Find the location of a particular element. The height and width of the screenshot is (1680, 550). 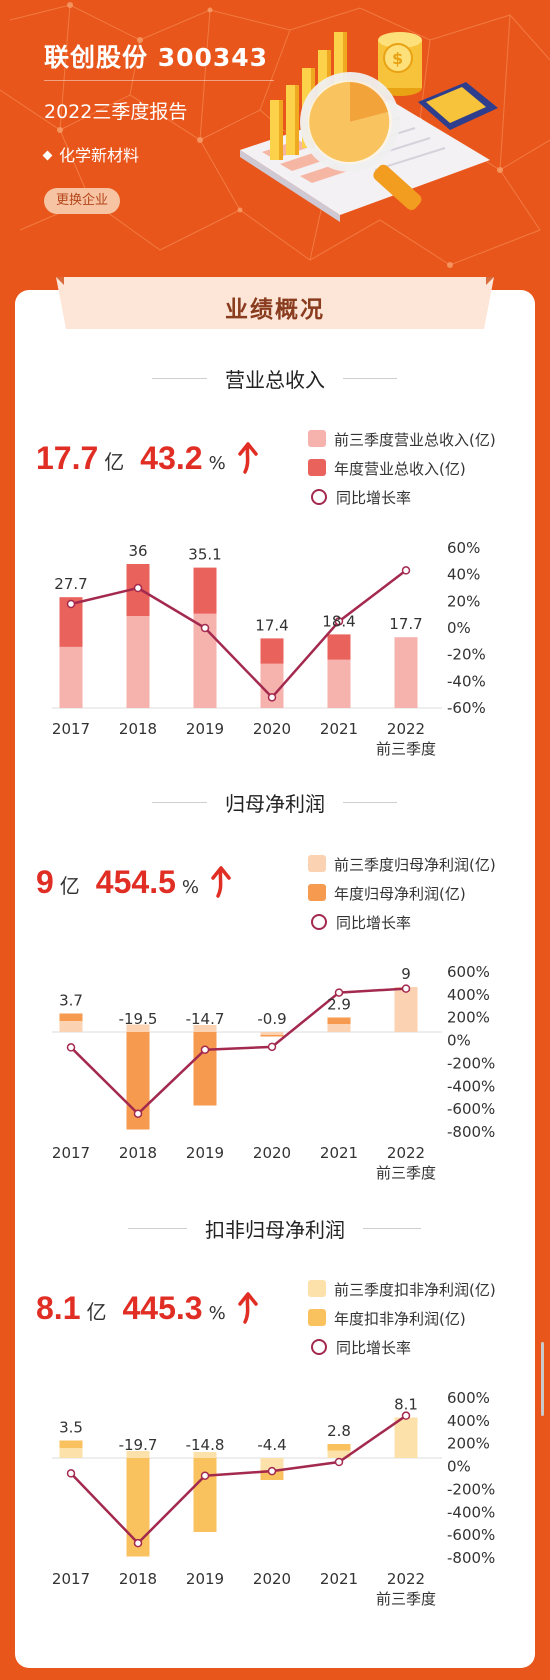

data-label: 18.4 is located at coordinates (338, 621).